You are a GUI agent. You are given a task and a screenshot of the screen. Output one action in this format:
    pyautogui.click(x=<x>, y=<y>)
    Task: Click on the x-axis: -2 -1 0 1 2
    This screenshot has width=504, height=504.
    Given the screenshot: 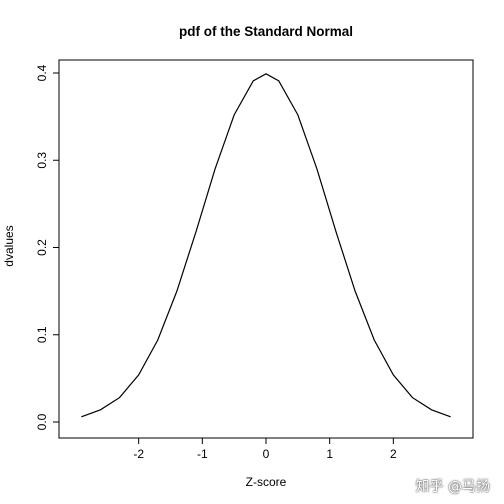 What is the action you would take?
    pyautogui.click(x=265, y=449)
    